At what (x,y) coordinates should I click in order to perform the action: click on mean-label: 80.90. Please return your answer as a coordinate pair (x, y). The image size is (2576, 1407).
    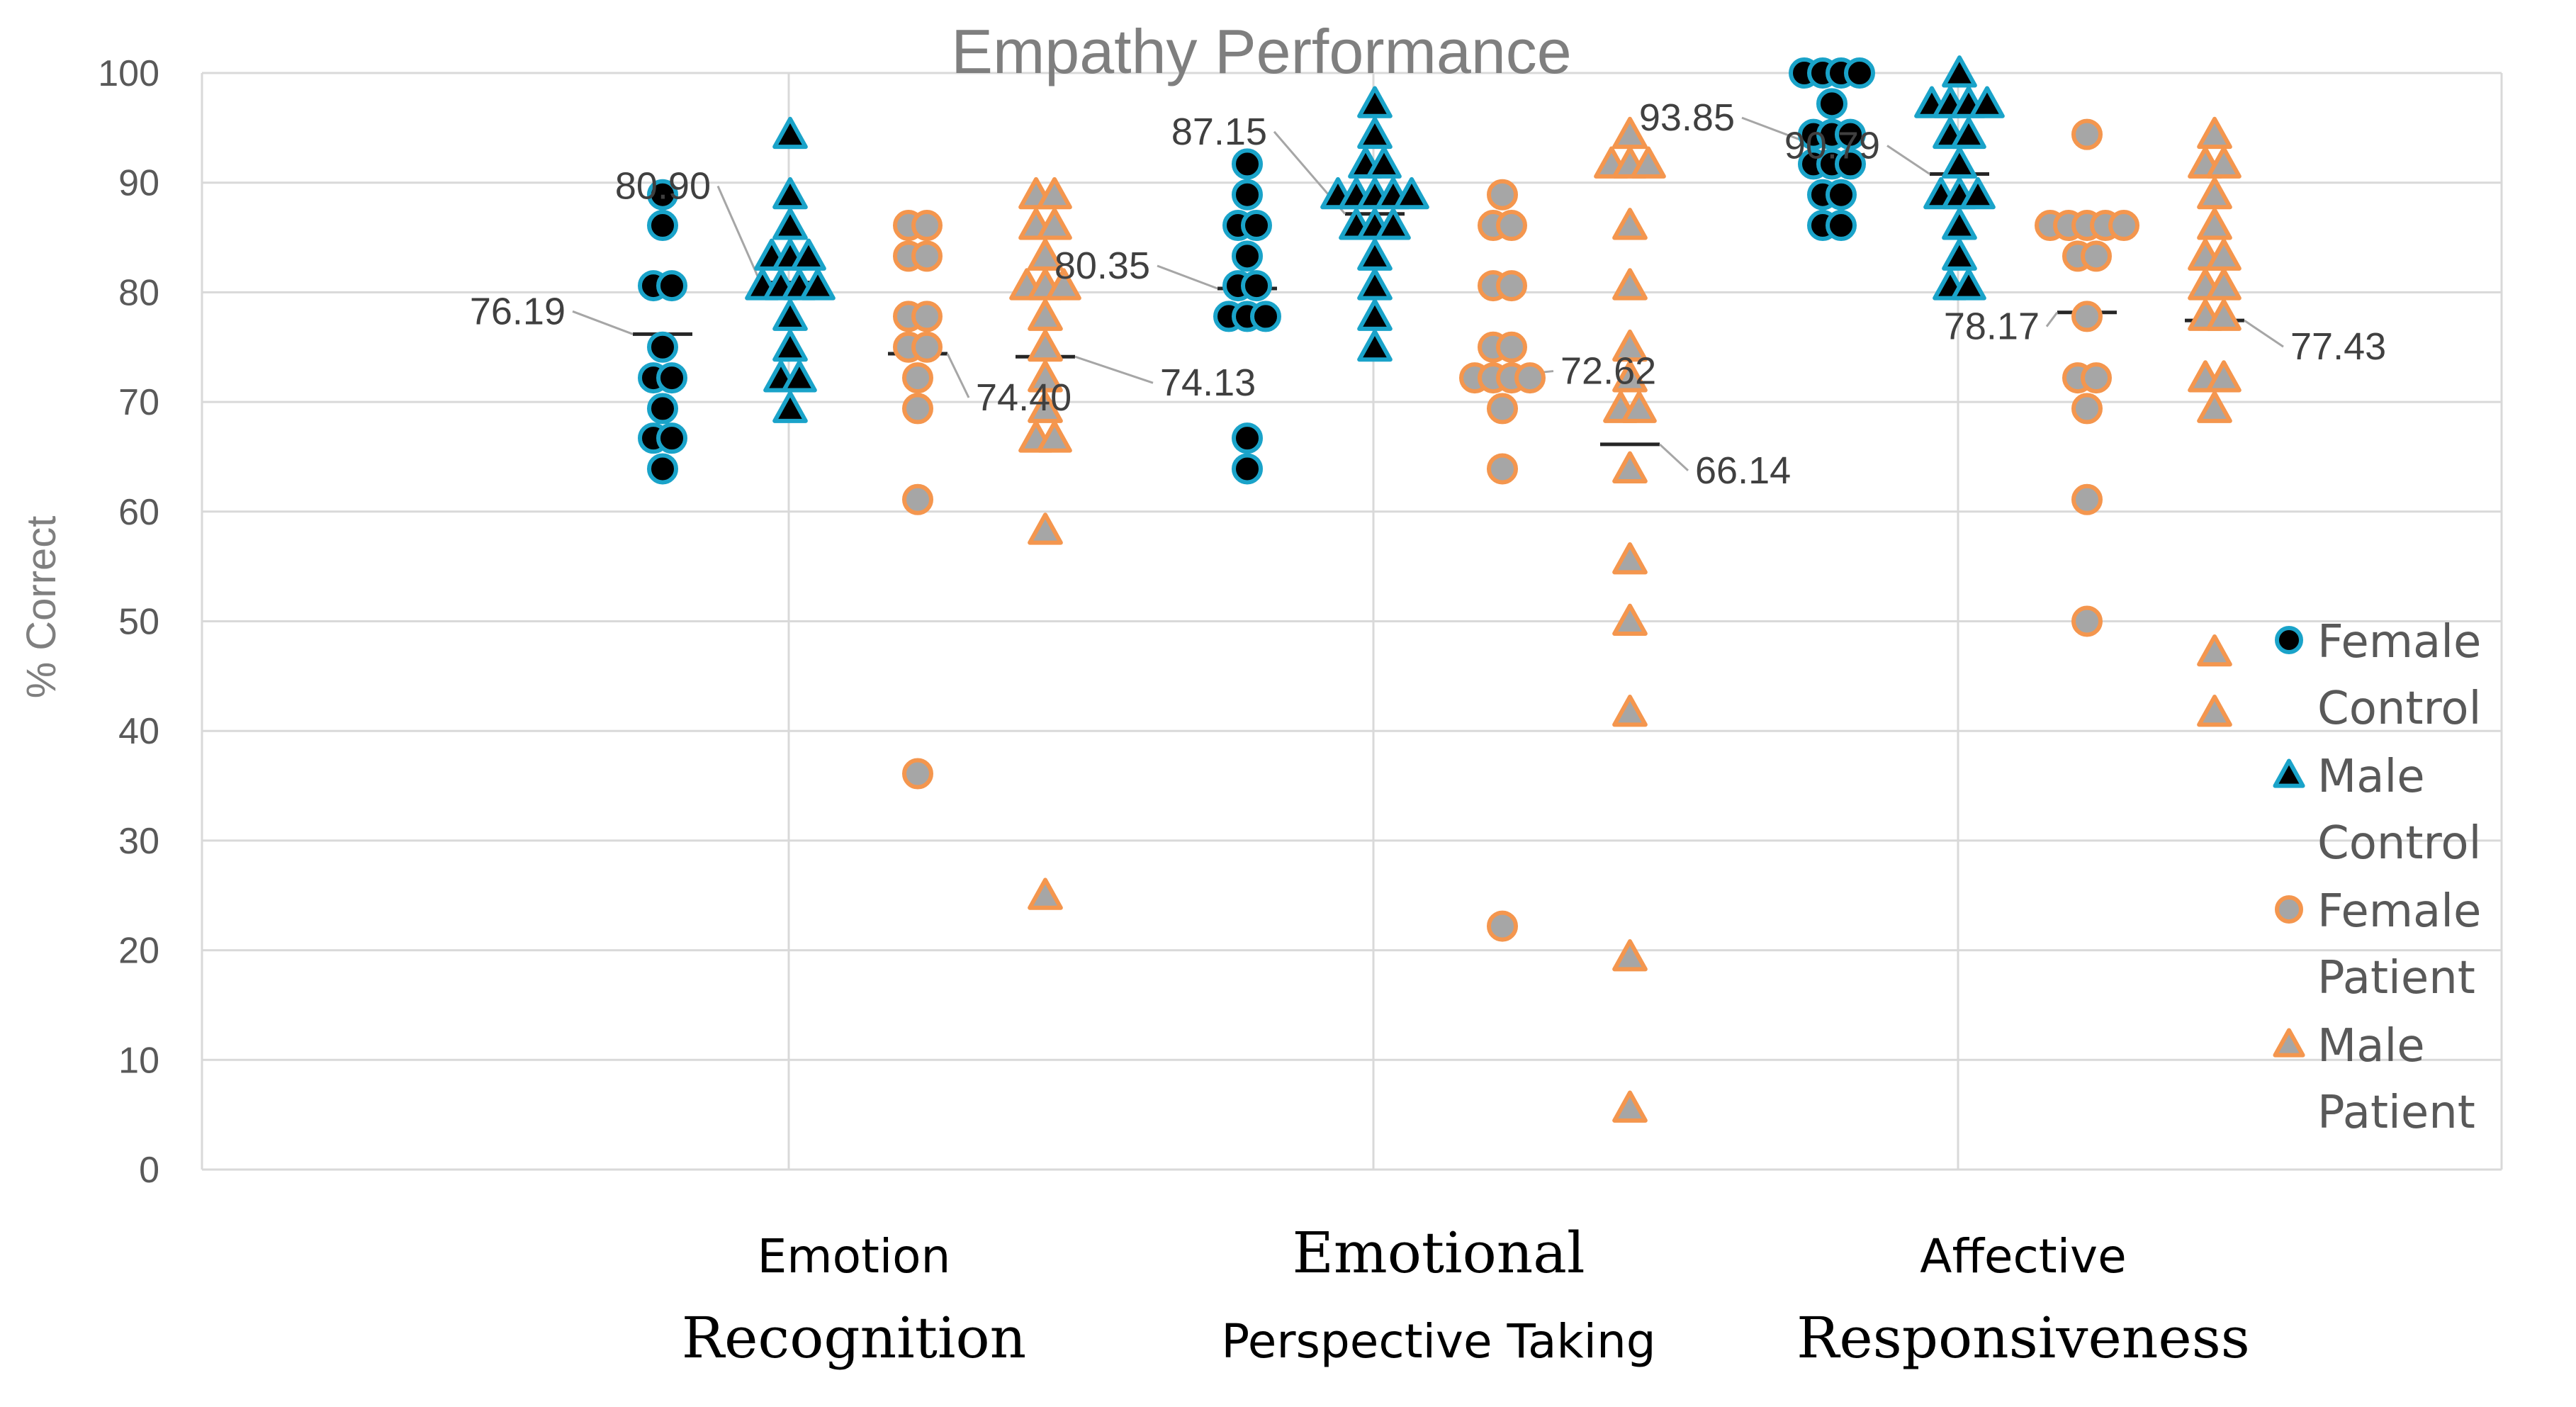
    Looking at the image, I should click on (663, 185).